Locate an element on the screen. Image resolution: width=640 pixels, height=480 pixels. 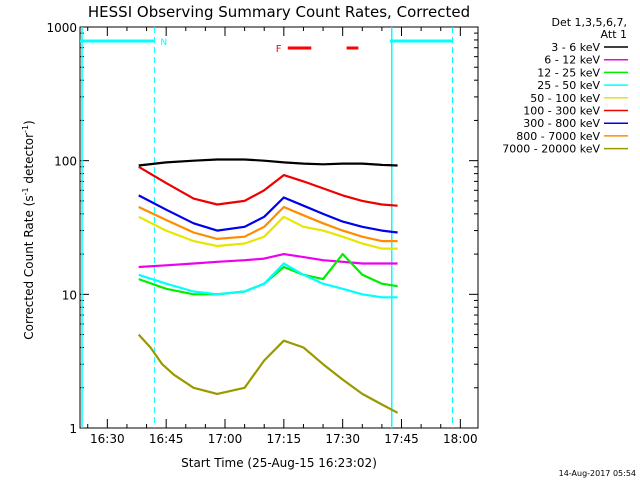
legend-label: 800 - 7000 keV is located at coordinates (558, 136).